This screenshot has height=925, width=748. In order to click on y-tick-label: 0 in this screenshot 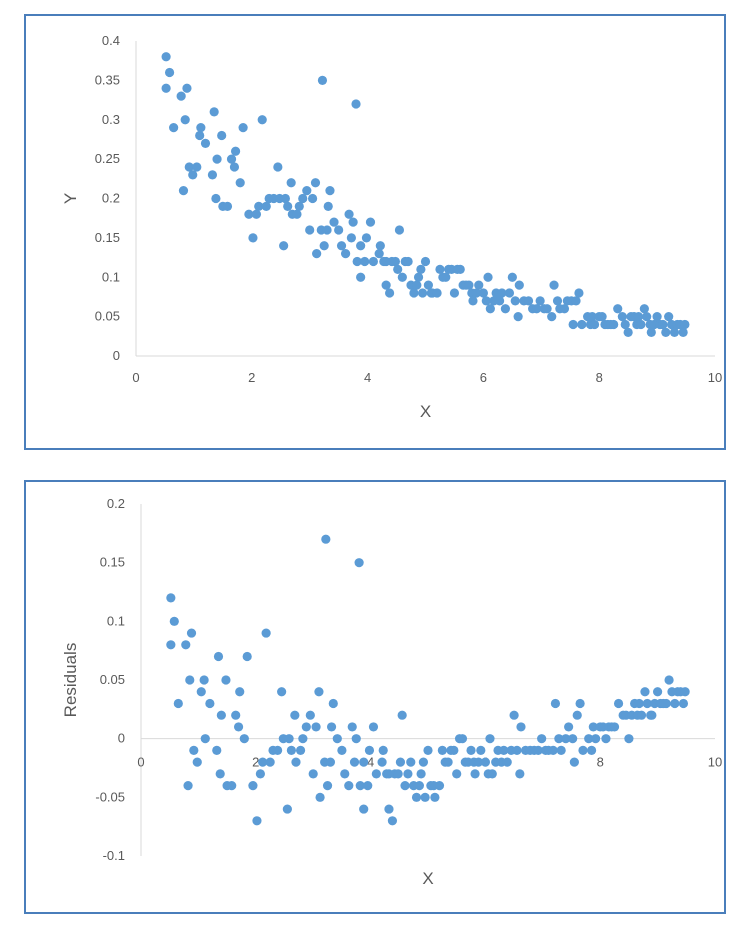, I will do `click(121, 738)`.